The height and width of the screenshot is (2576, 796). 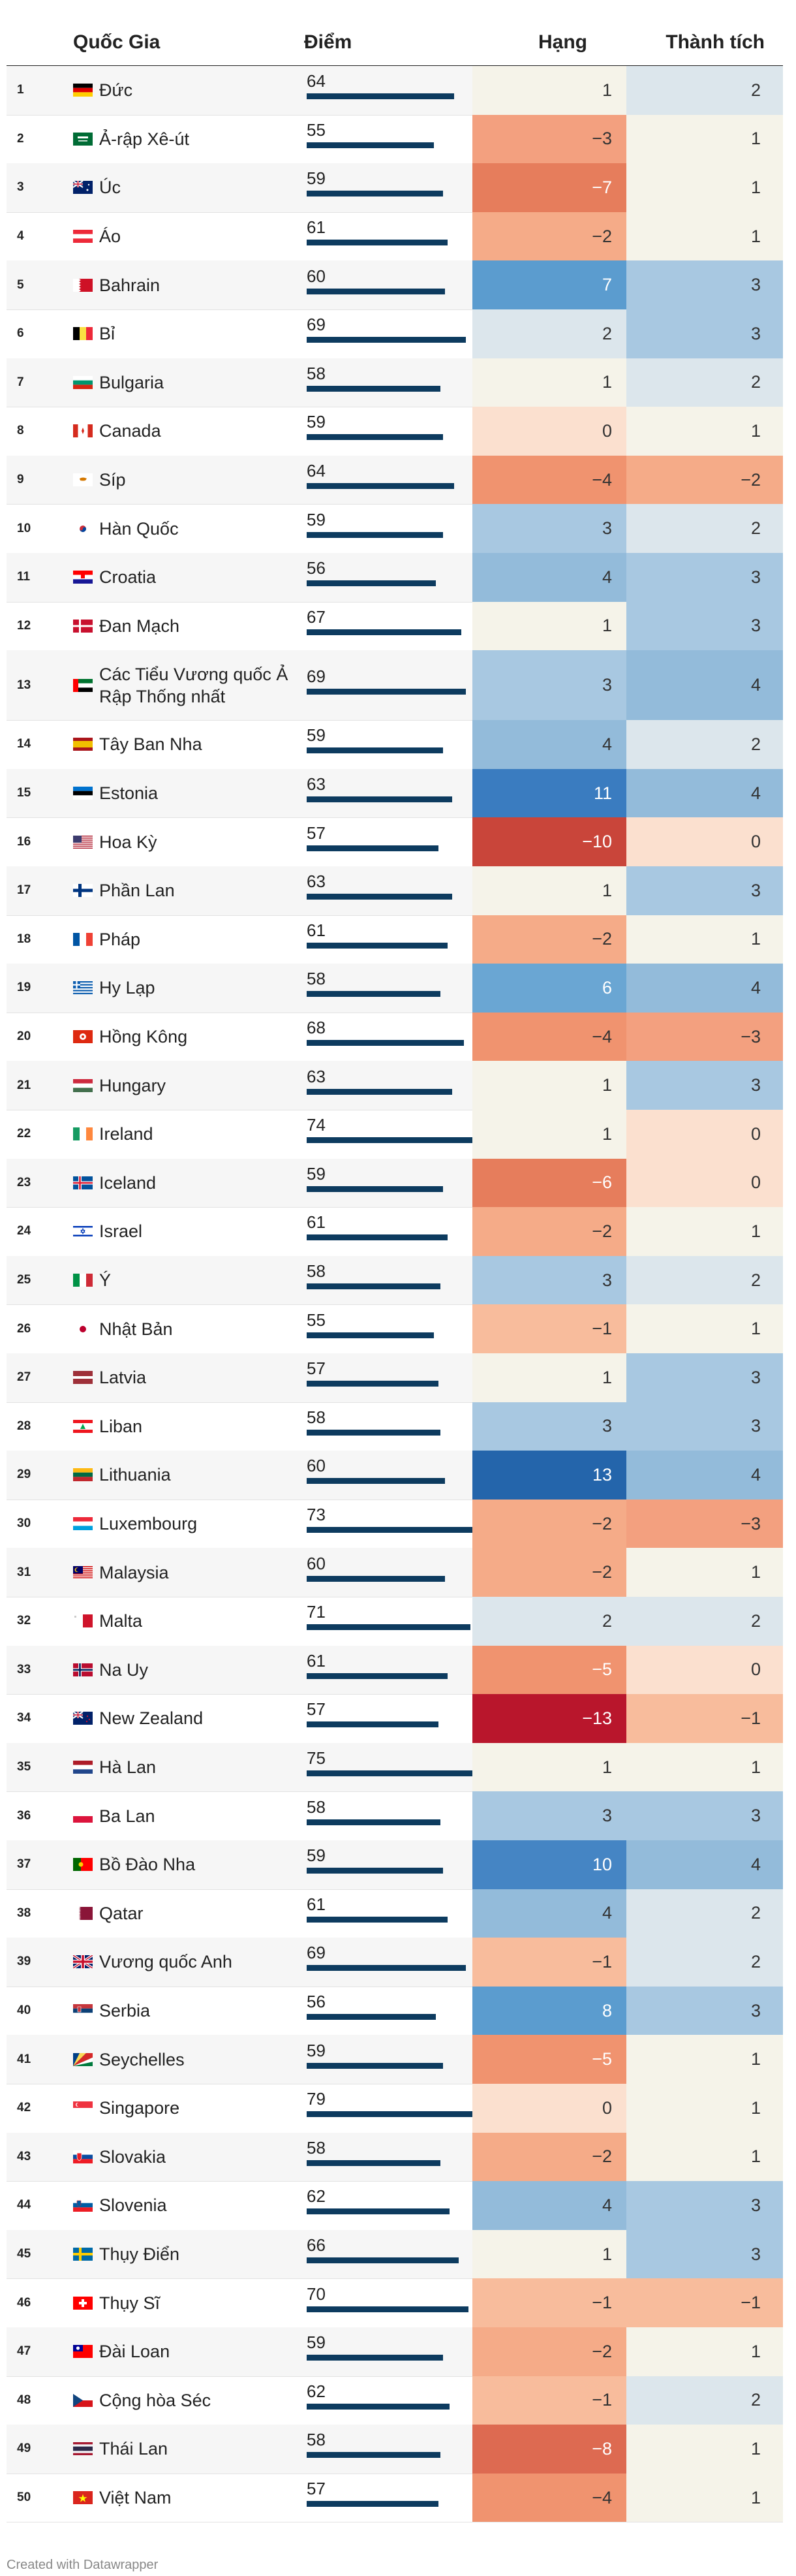 I want to click on rank-change-cell: 10, so click(x=549, y=1865).